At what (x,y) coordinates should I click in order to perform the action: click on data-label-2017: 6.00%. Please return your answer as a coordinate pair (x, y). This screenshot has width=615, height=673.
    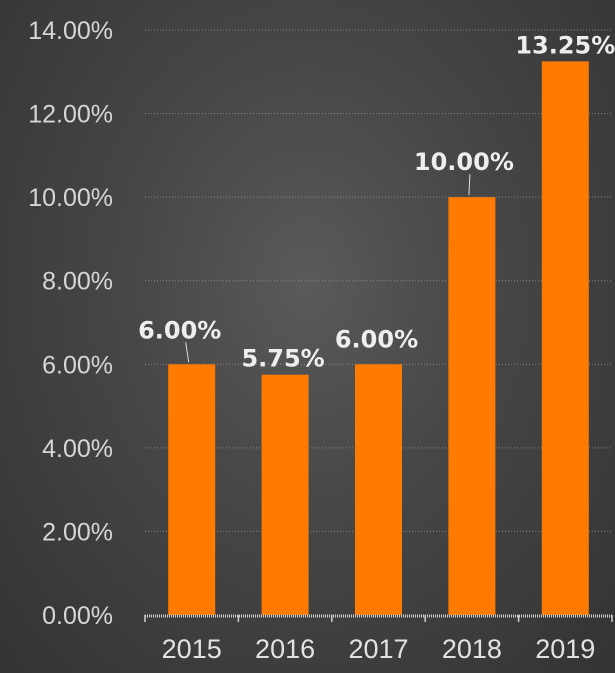
    Looking at the image, I should click on (376, 339).